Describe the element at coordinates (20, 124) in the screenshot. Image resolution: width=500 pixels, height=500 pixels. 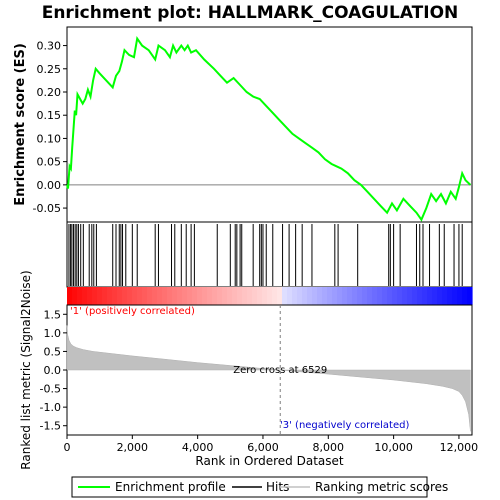
I see `es-y-axis-label: Enrichment score (ES)` at that location.